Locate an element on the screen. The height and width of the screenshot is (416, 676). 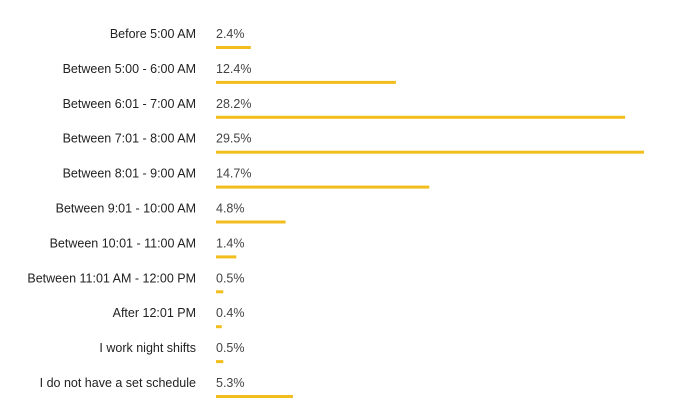
category-label: Between 8:01 - 9:00 AM is located at coordinates (129, 174).